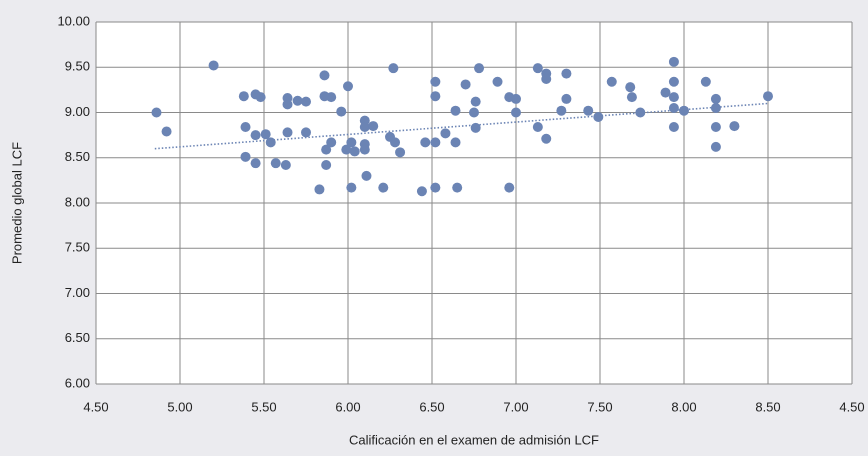  I want to click on trendline, so click(461, 126).